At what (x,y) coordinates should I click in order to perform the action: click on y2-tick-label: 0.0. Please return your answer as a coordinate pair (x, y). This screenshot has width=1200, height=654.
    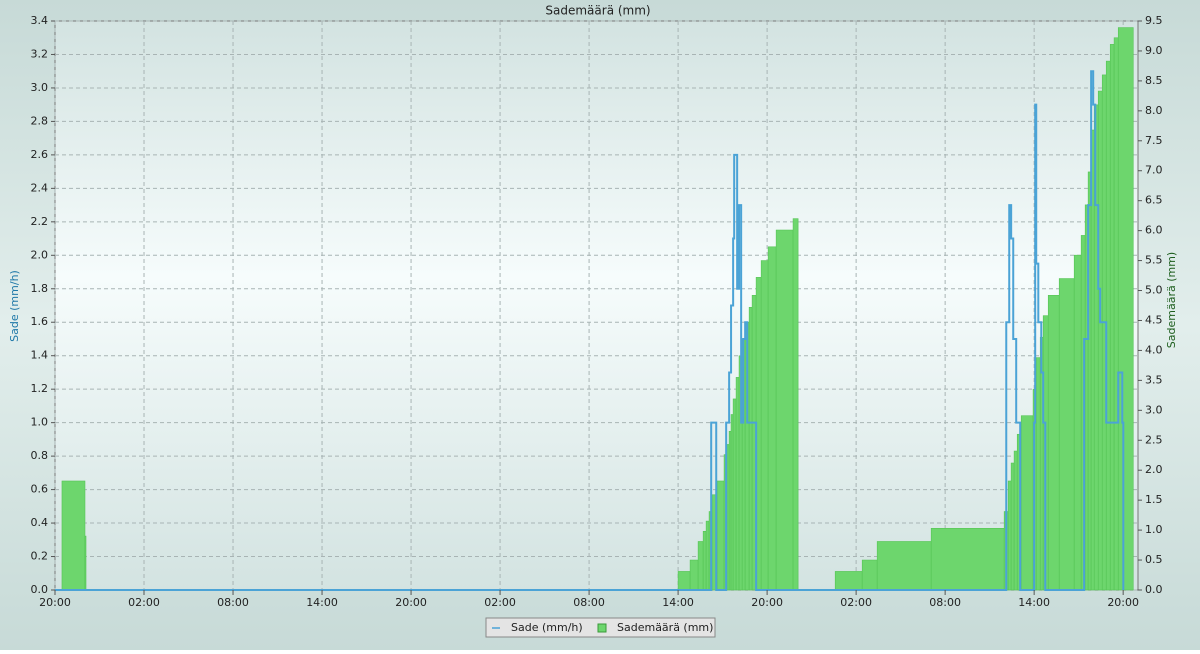
    Looking at the image, I should click on (1154, 589).